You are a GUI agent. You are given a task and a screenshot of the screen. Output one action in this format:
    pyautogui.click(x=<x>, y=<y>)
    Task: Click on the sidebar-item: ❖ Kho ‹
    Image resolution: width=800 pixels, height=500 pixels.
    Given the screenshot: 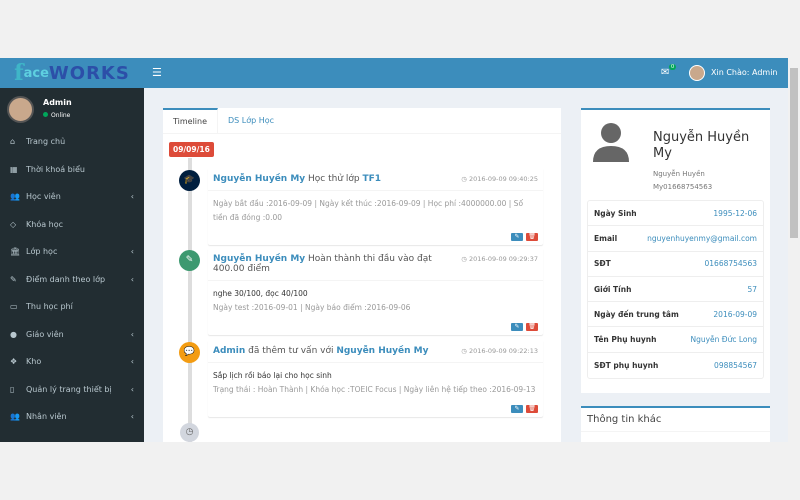 What is the action you would take?
    pyautogui.click(x=72, y=362)
    